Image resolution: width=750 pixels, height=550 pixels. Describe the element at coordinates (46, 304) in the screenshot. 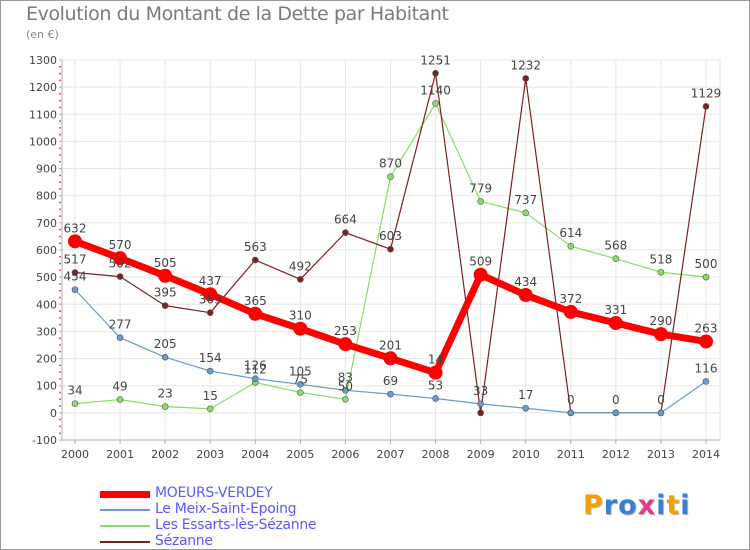

I see `y-tick-label: 400` at that location.